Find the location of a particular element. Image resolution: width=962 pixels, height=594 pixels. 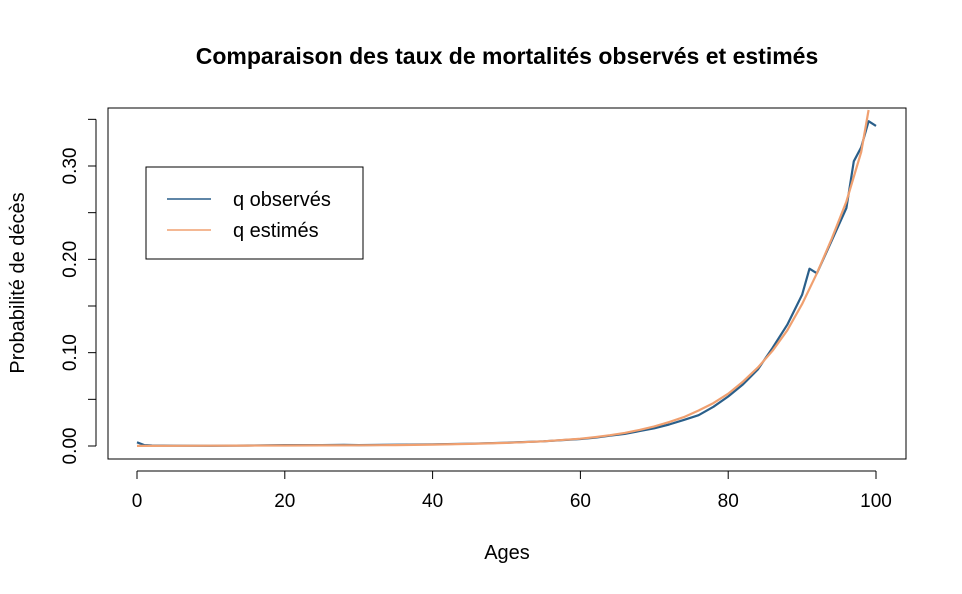

x-tick-label: 40 is located at coordinates (432, 501).